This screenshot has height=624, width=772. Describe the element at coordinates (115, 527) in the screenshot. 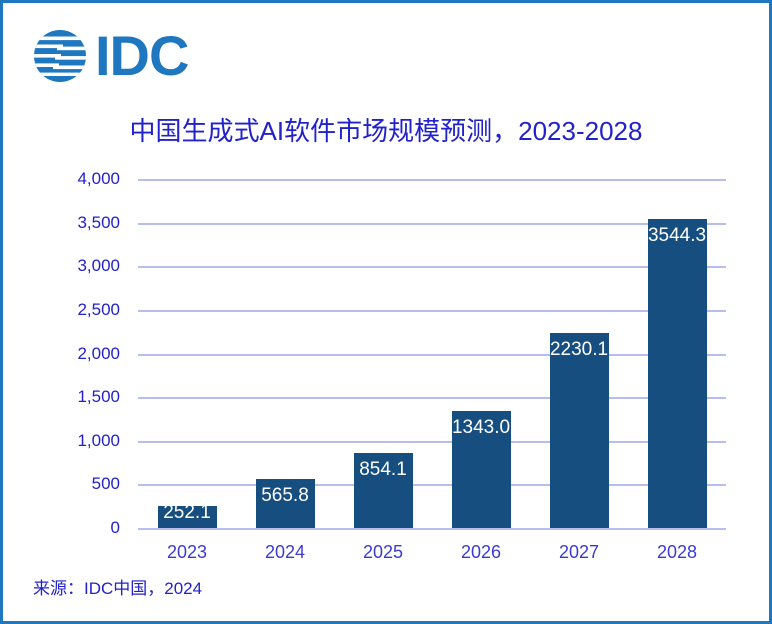

I see `y-axis-tick-label: 0` at that location.